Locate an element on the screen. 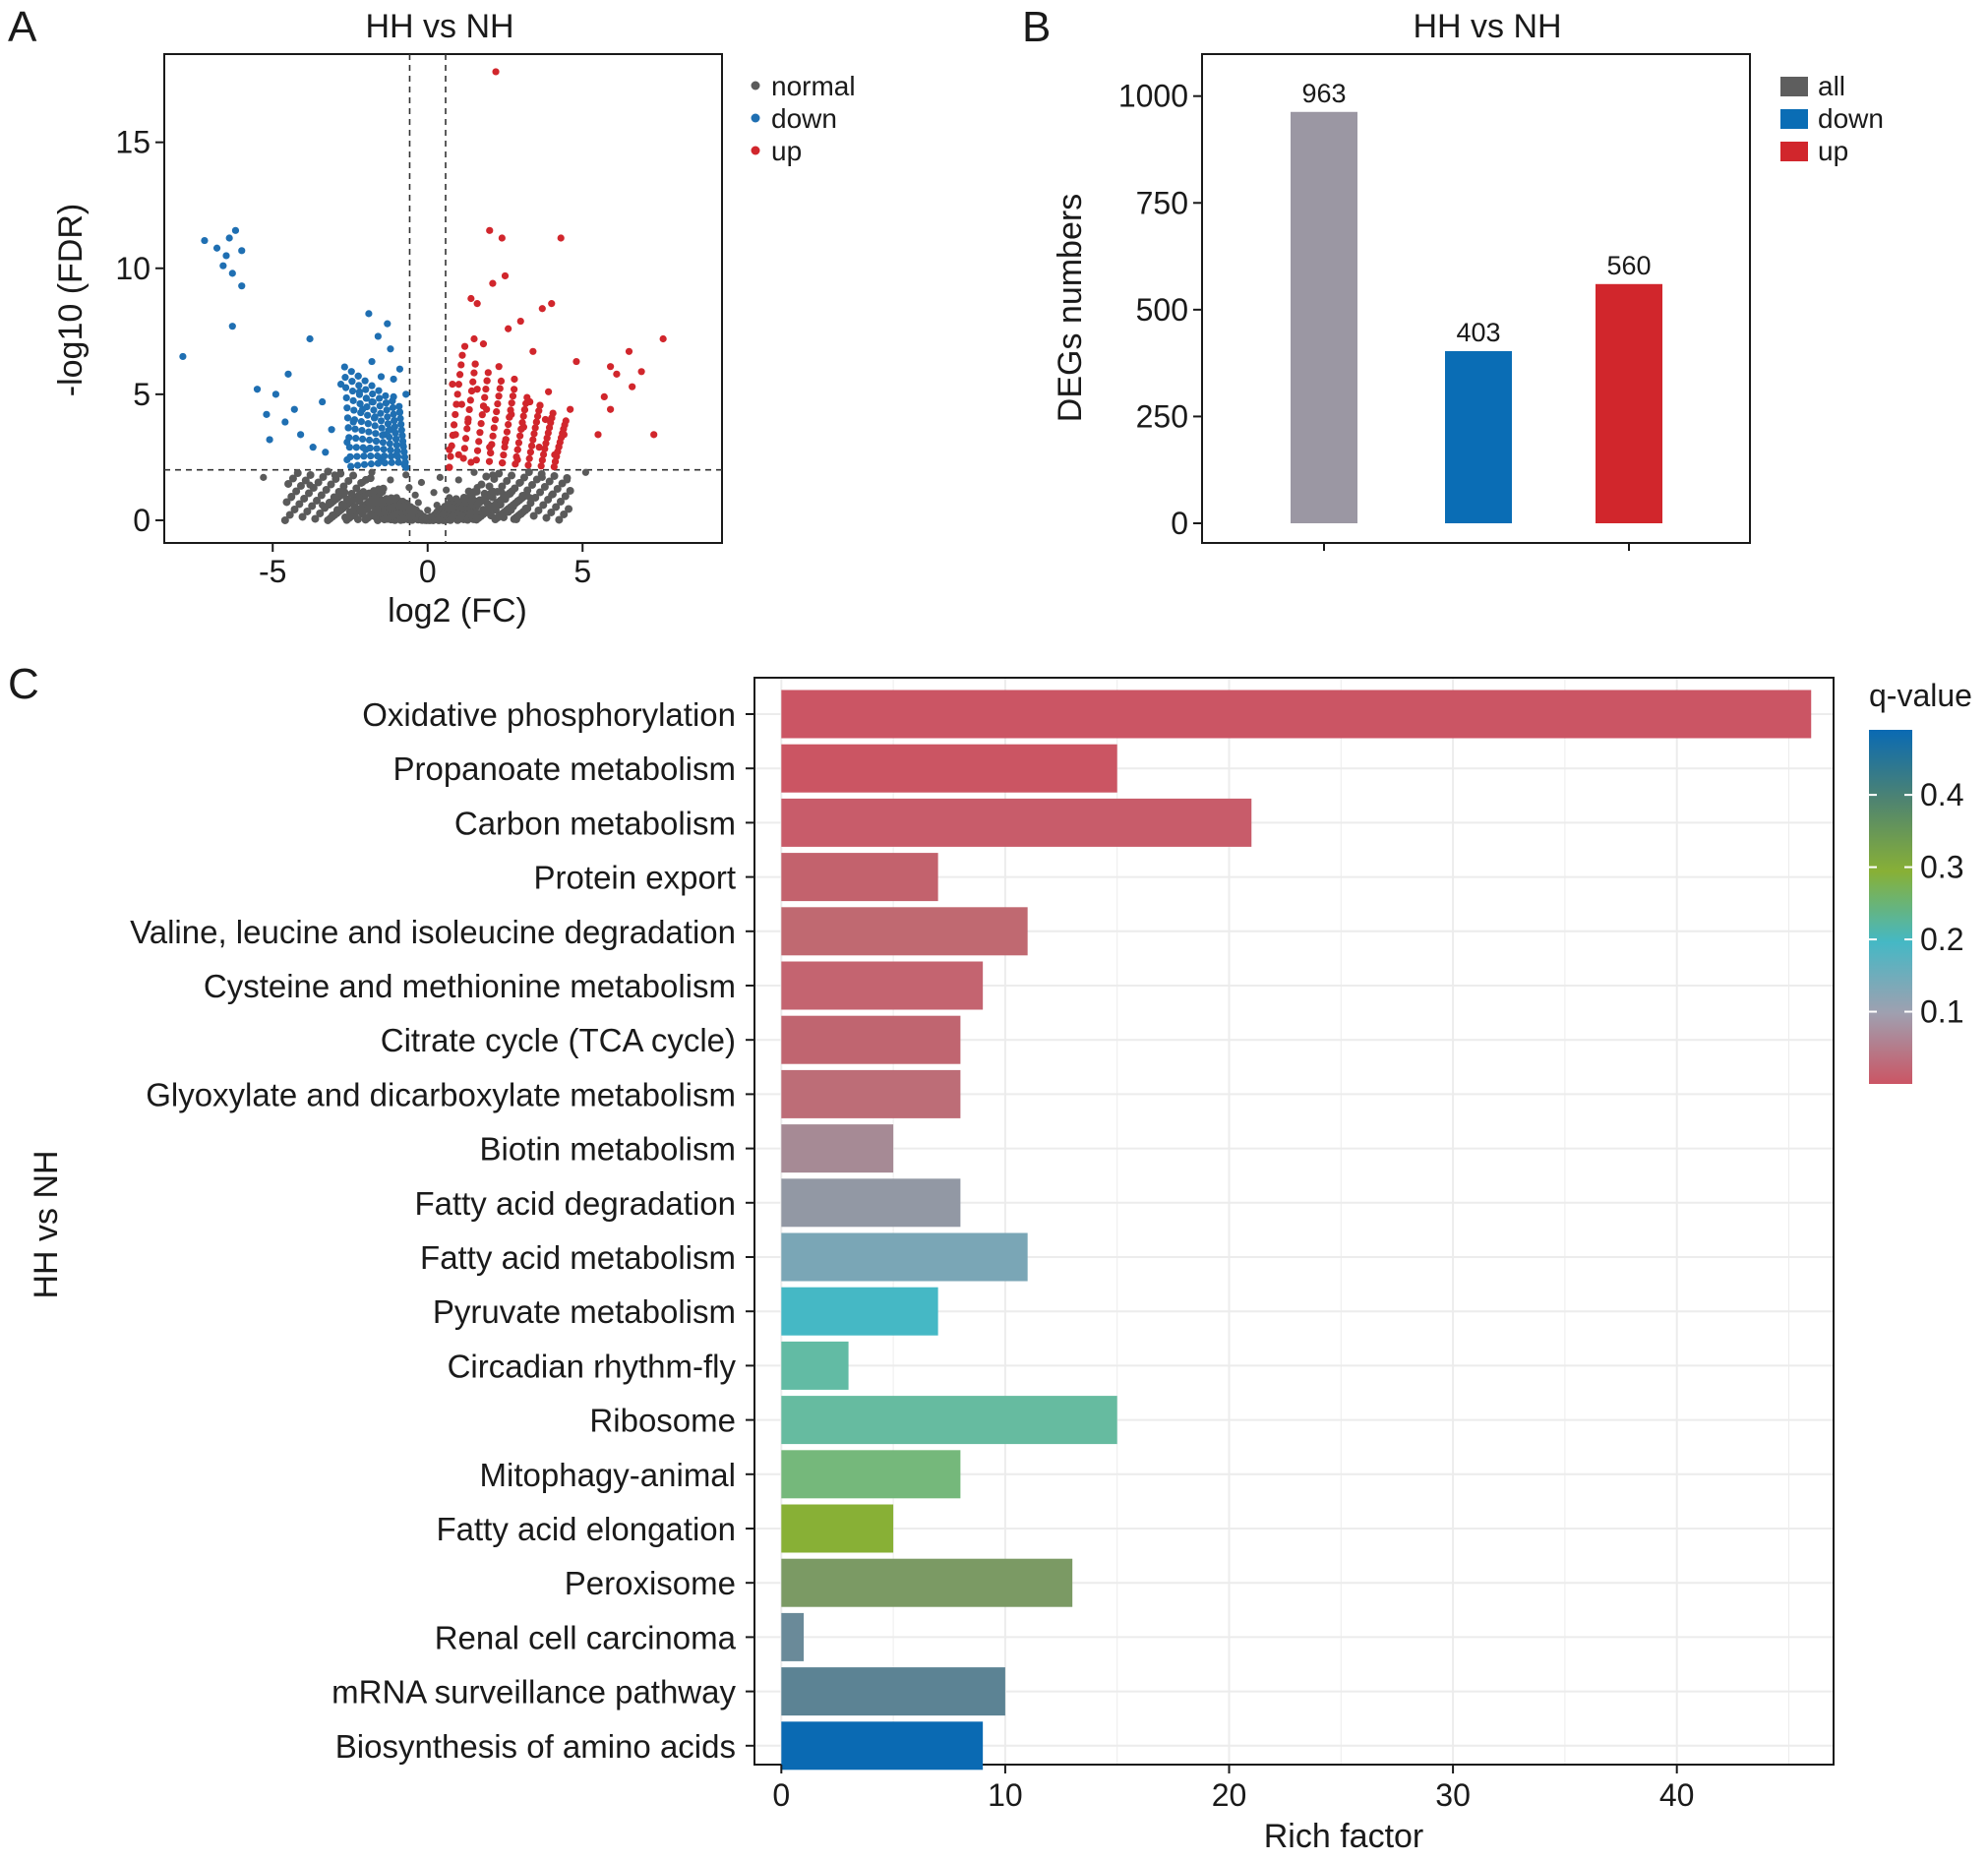  legend-label-up: up is located at coordinates (786, 151).